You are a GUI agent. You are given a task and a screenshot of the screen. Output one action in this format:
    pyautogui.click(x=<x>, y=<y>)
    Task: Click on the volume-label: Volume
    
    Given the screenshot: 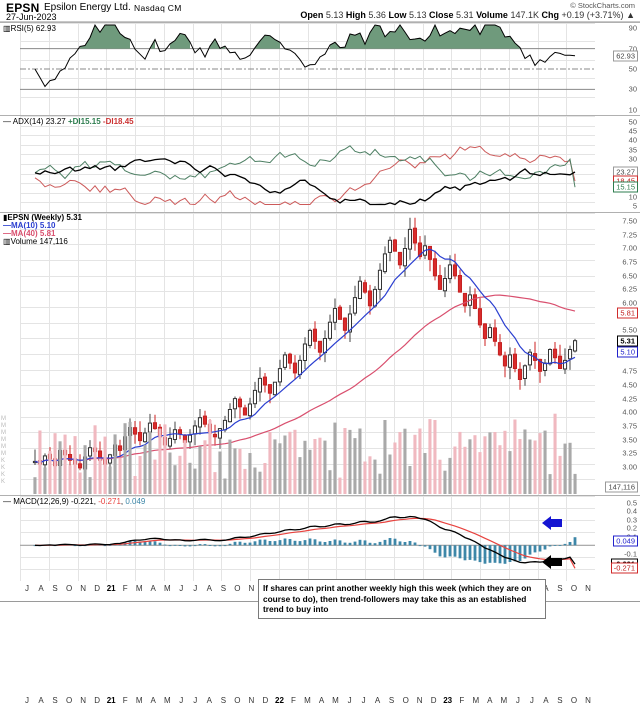 What is the action you would take?
    pyautogui.click(x=492, y=15)
    